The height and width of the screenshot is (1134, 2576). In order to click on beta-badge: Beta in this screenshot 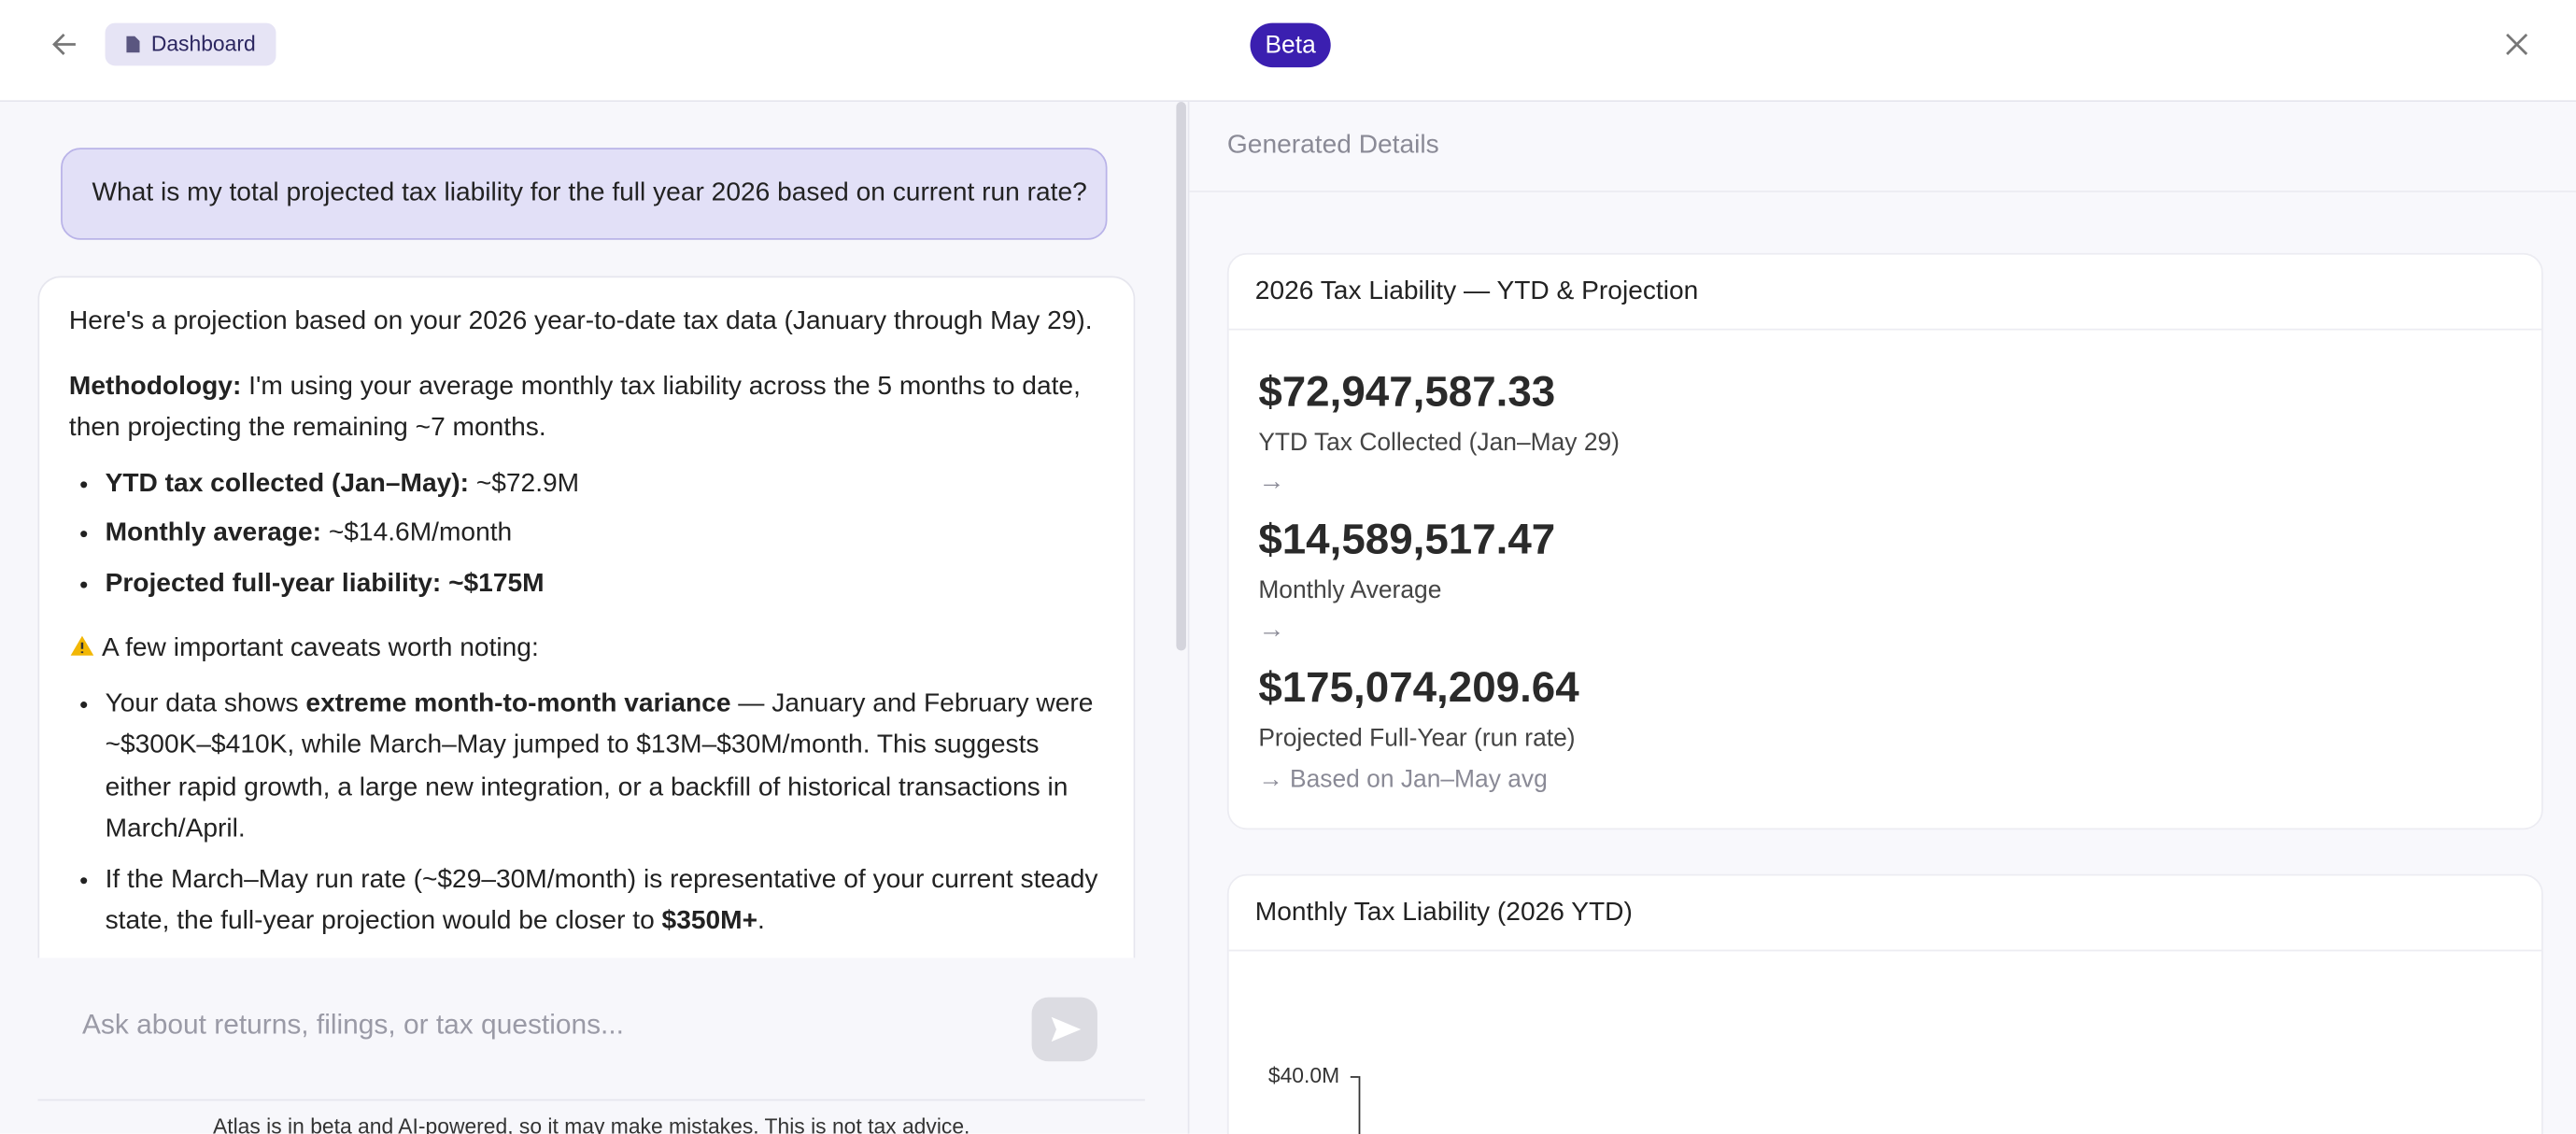, I will do `click(1290, 45)`.